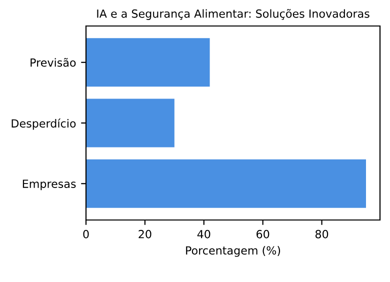  I want to click on x-tick-label: 20, so click(145, 234).